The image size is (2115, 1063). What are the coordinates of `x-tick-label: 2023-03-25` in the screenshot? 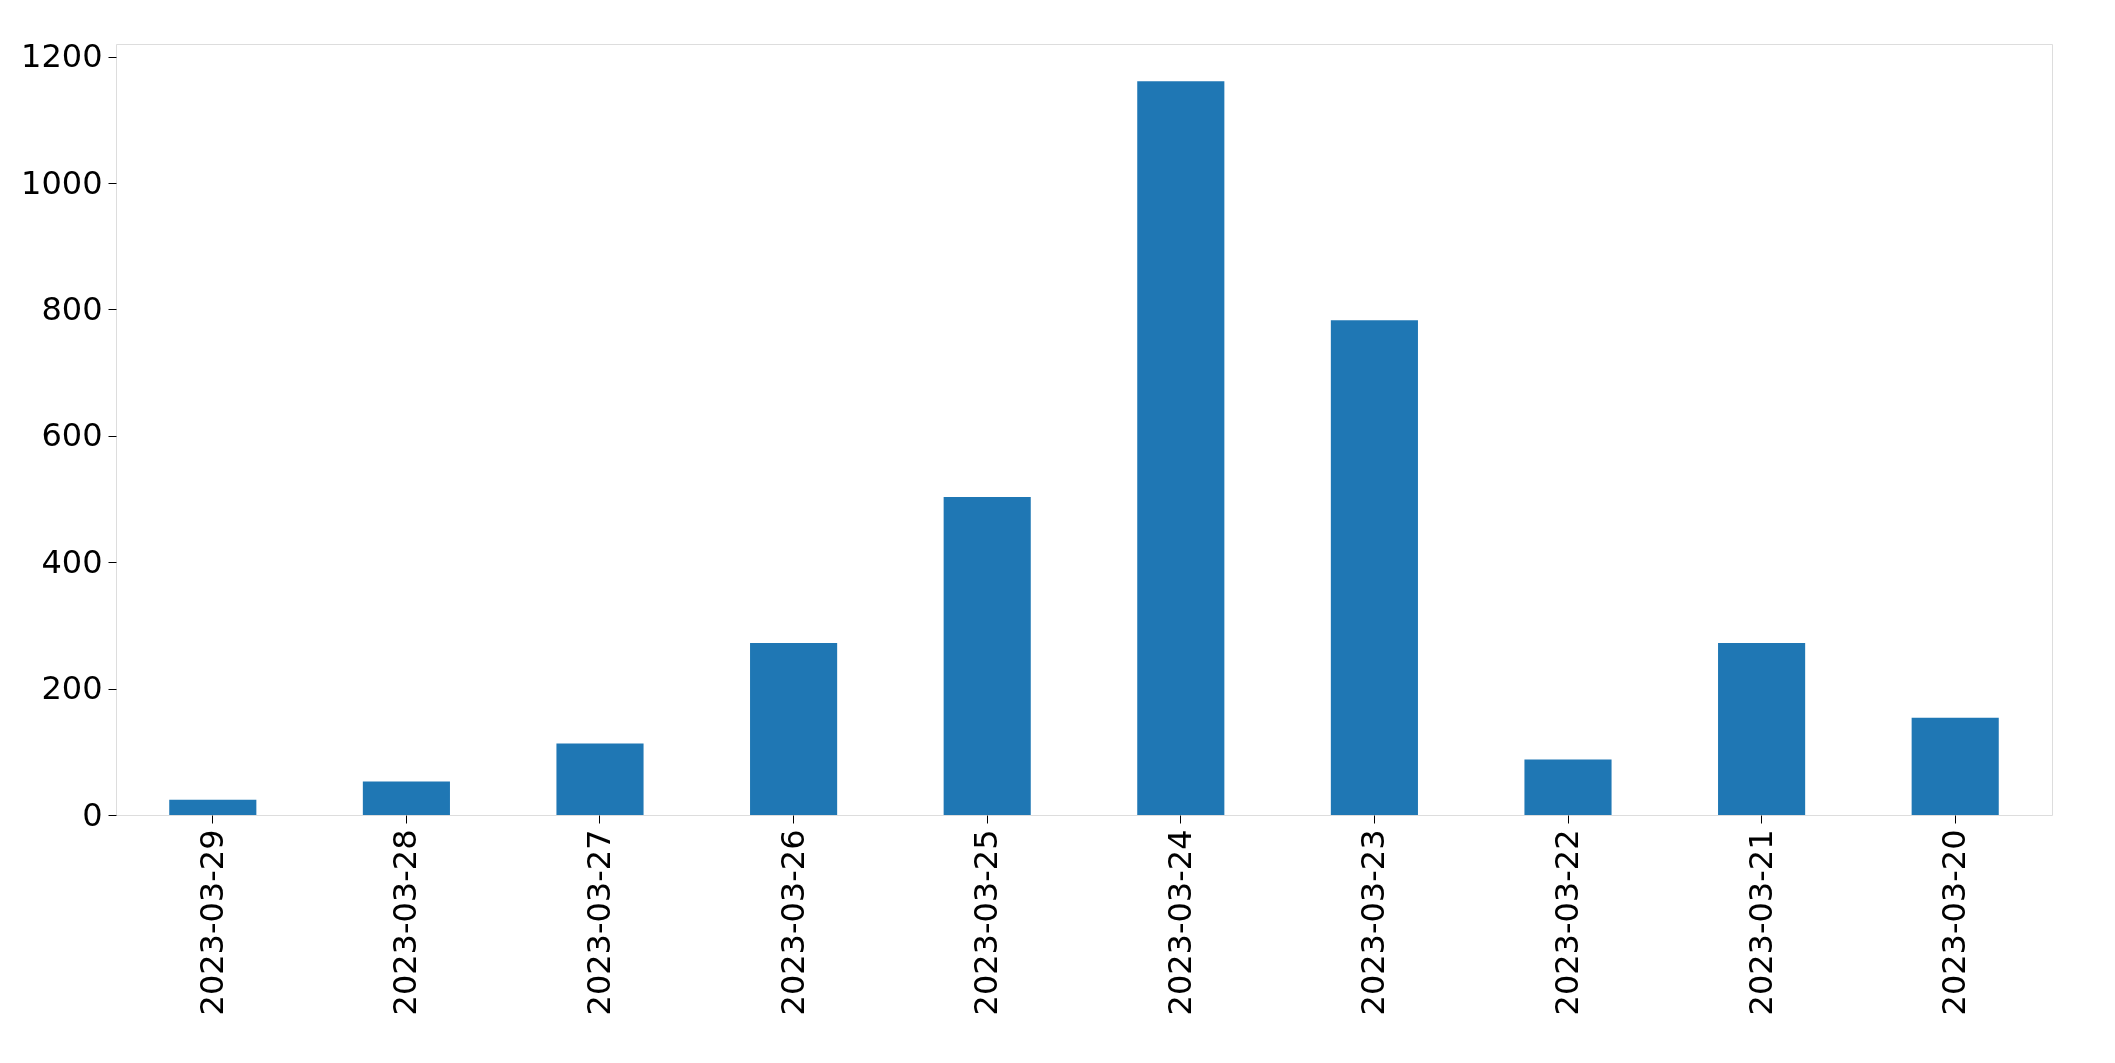 It's located at (986, 922).